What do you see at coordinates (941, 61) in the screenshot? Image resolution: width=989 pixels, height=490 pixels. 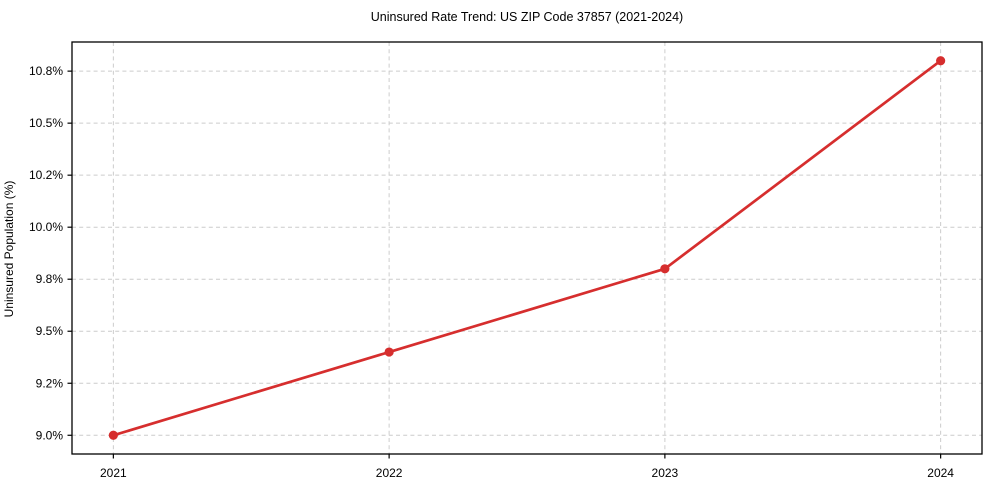 I see `data-point-2024` at bounding box center [941, 61].